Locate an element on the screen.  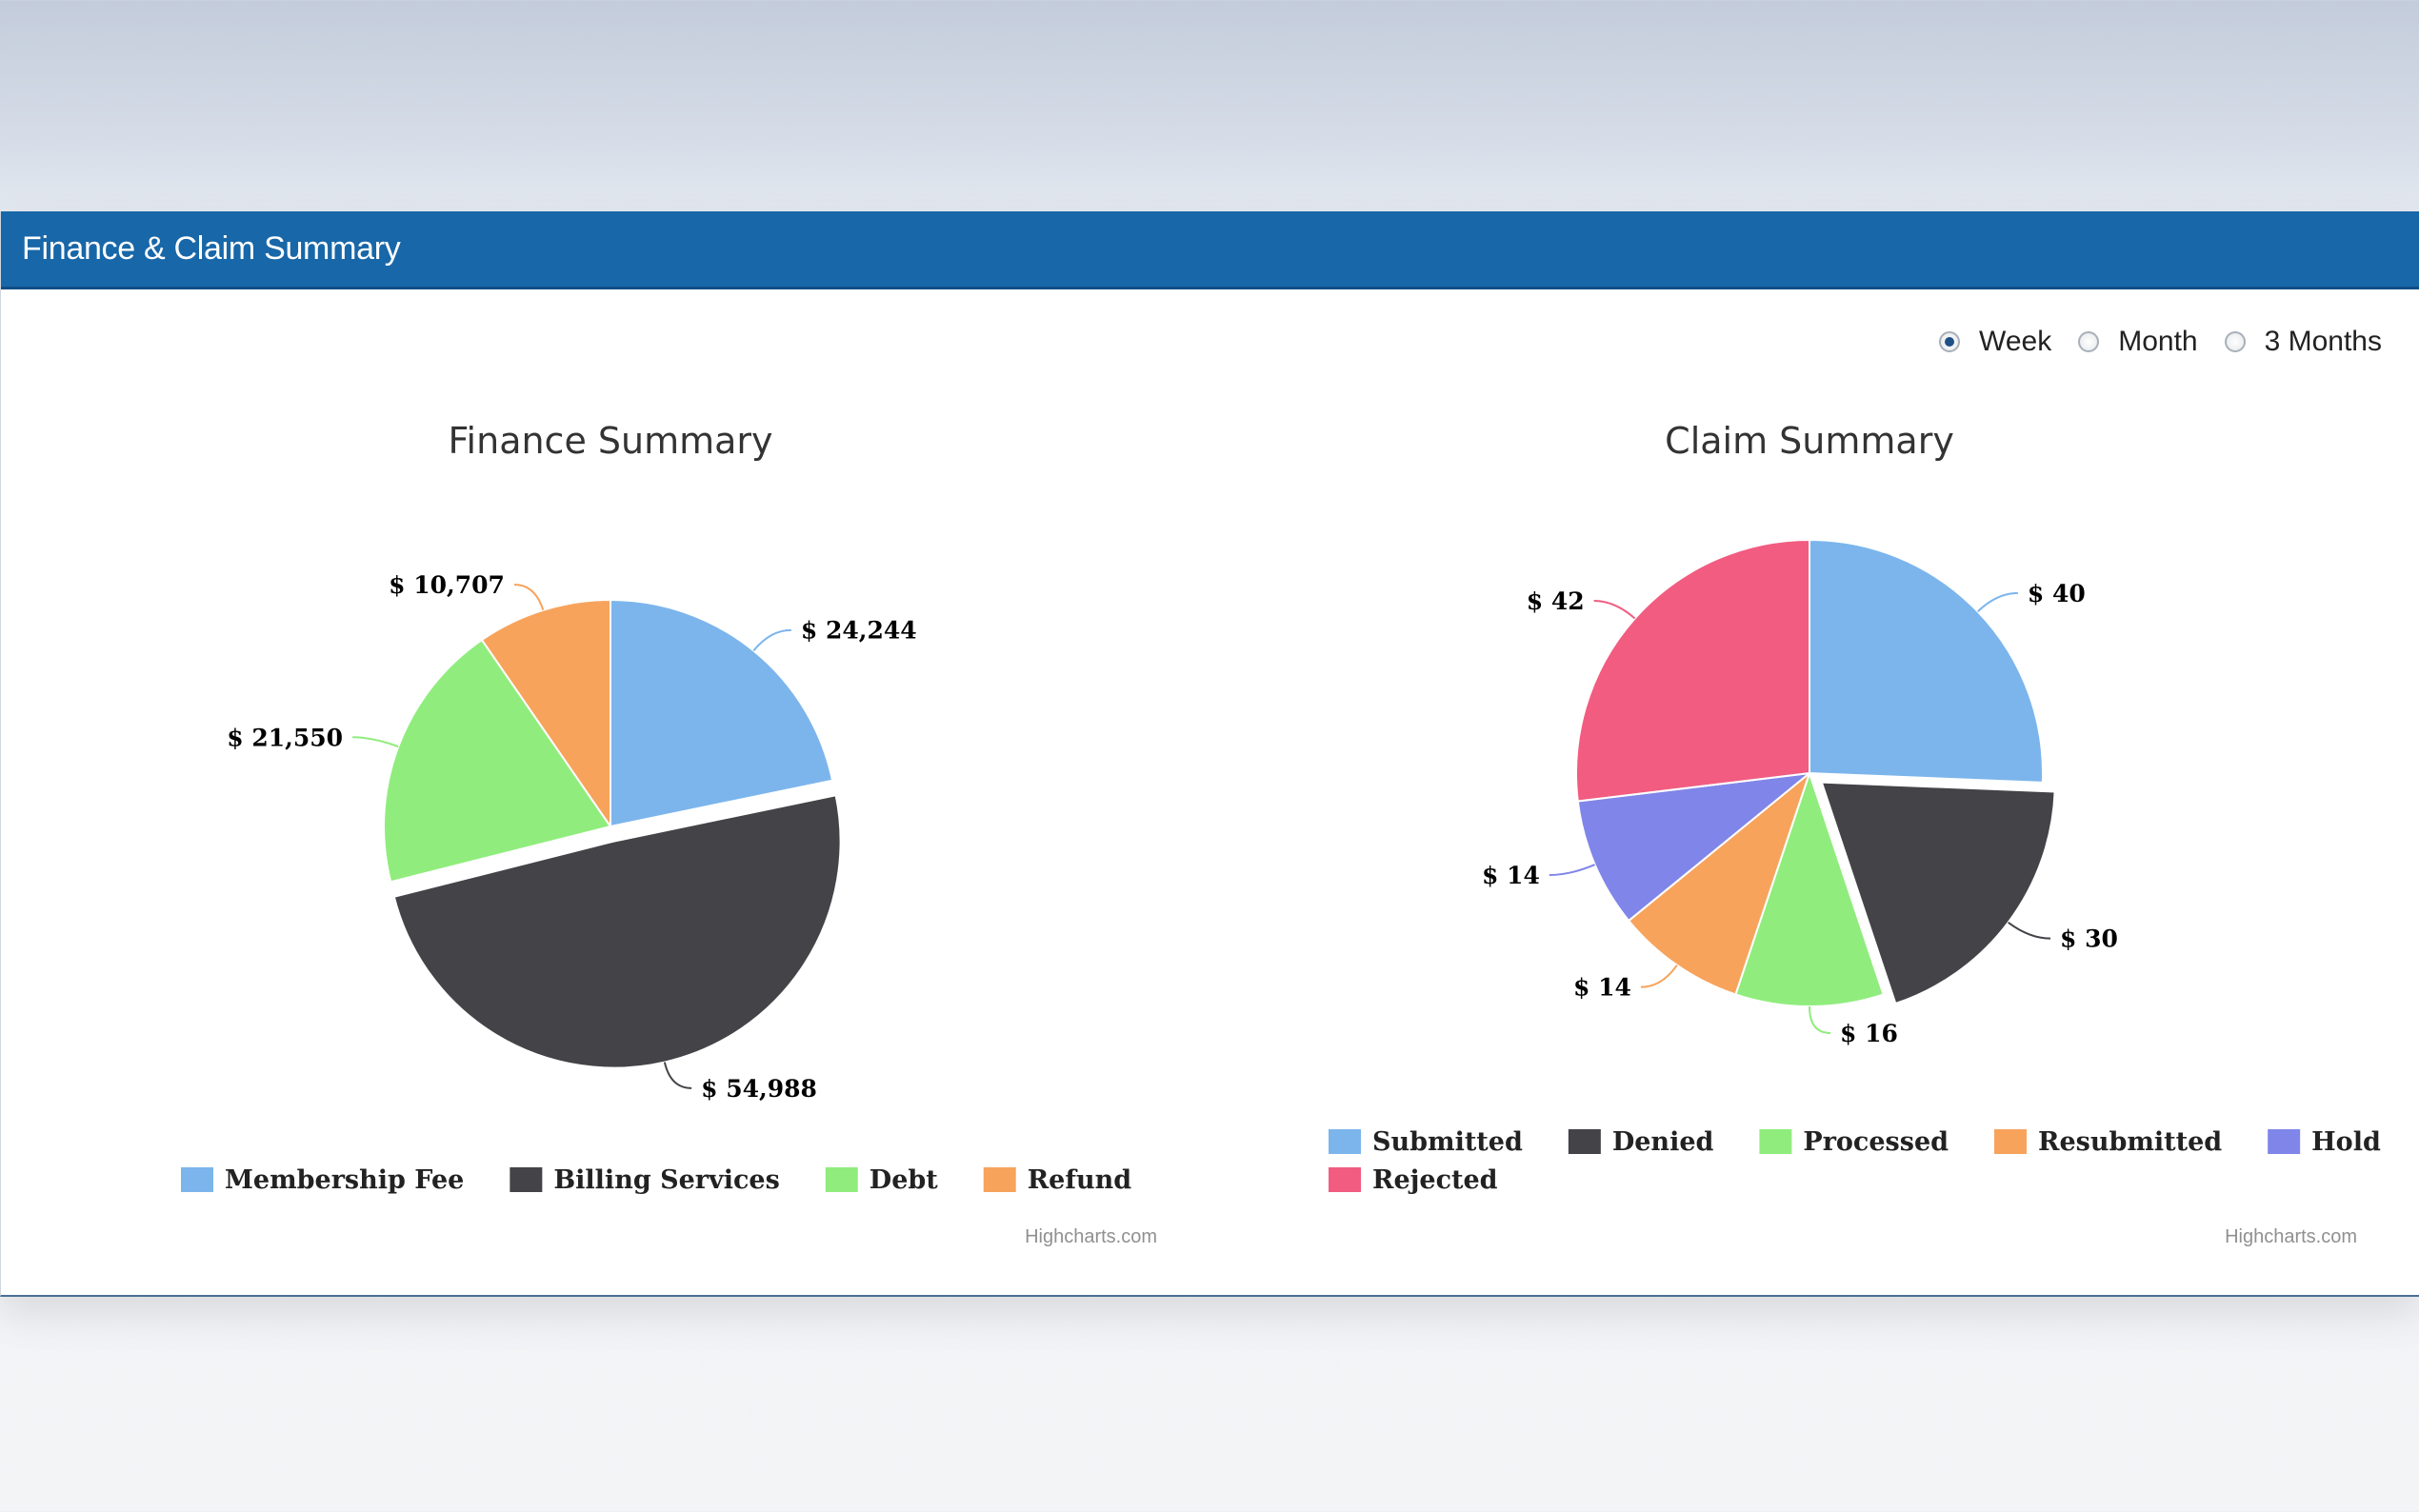
claim-data-label-denied: $ 30 is located at coordinates (2089, 939).